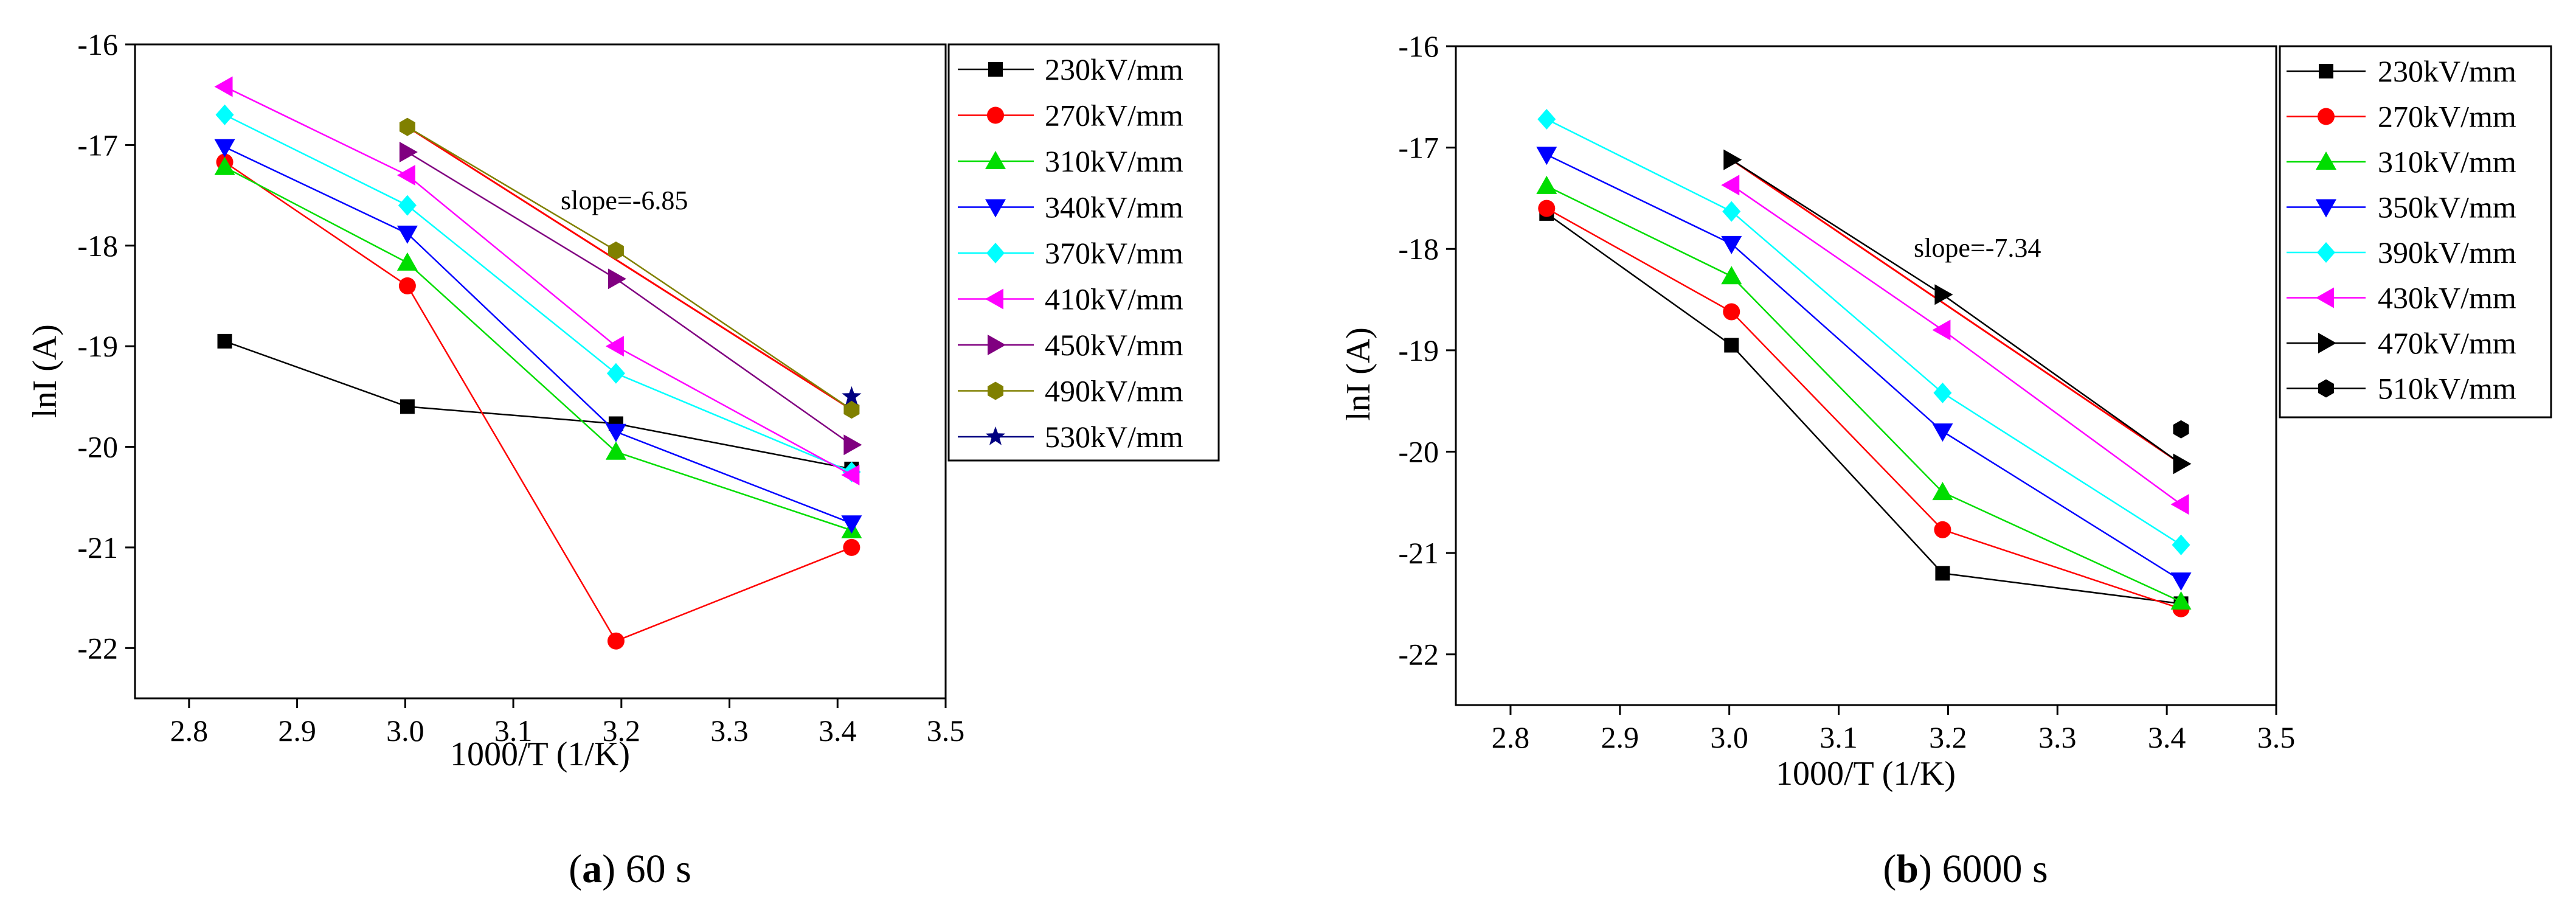 The image size is (2576, 921). I want to click on series-490kV/mm, so click(629, 268).